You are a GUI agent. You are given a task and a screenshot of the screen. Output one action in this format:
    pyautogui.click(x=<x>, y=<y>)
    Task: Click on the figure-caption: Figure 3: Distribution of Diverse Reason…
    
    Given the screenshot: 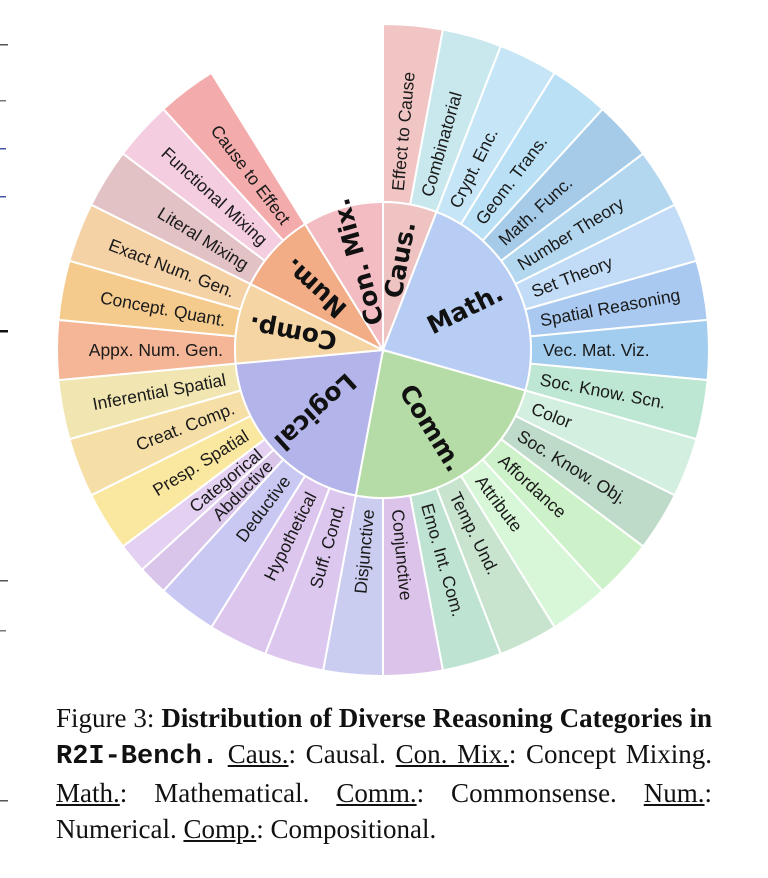 What is the action you would take?
    pyautogui.click(x=384, y=773)
    